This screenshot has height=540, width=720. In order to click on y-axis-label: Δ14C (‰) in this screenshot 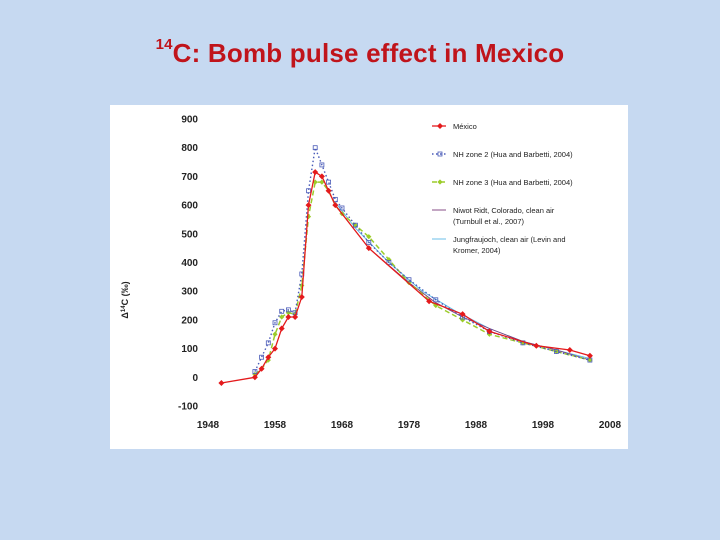, I will do `click(125, 299)`.